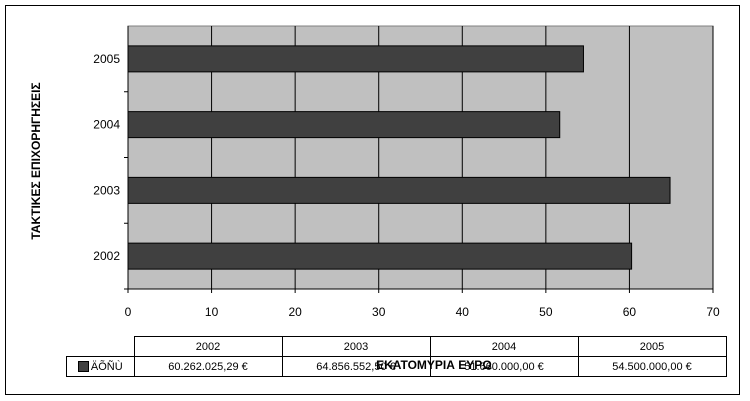 Image resolution: width=750 pixels, height=401 pixels. What do you see at coordinates (504, 366) in the screenshot?
I see `data-table-cell: 51.660.000,00 €` at bounding box center [504, 366].